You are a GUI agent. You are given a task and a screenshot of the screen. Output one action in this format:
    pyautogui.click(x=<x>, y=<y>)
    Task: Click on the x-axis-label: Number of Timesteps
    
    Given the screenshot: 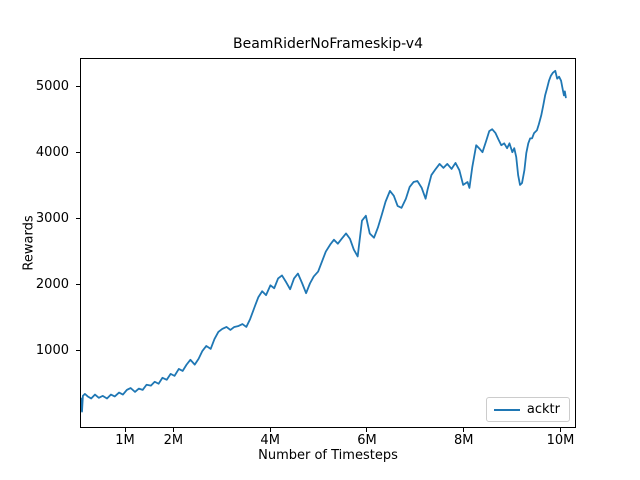 What is the action you would take?
    pyautogui.click(x=328, y=455)
    